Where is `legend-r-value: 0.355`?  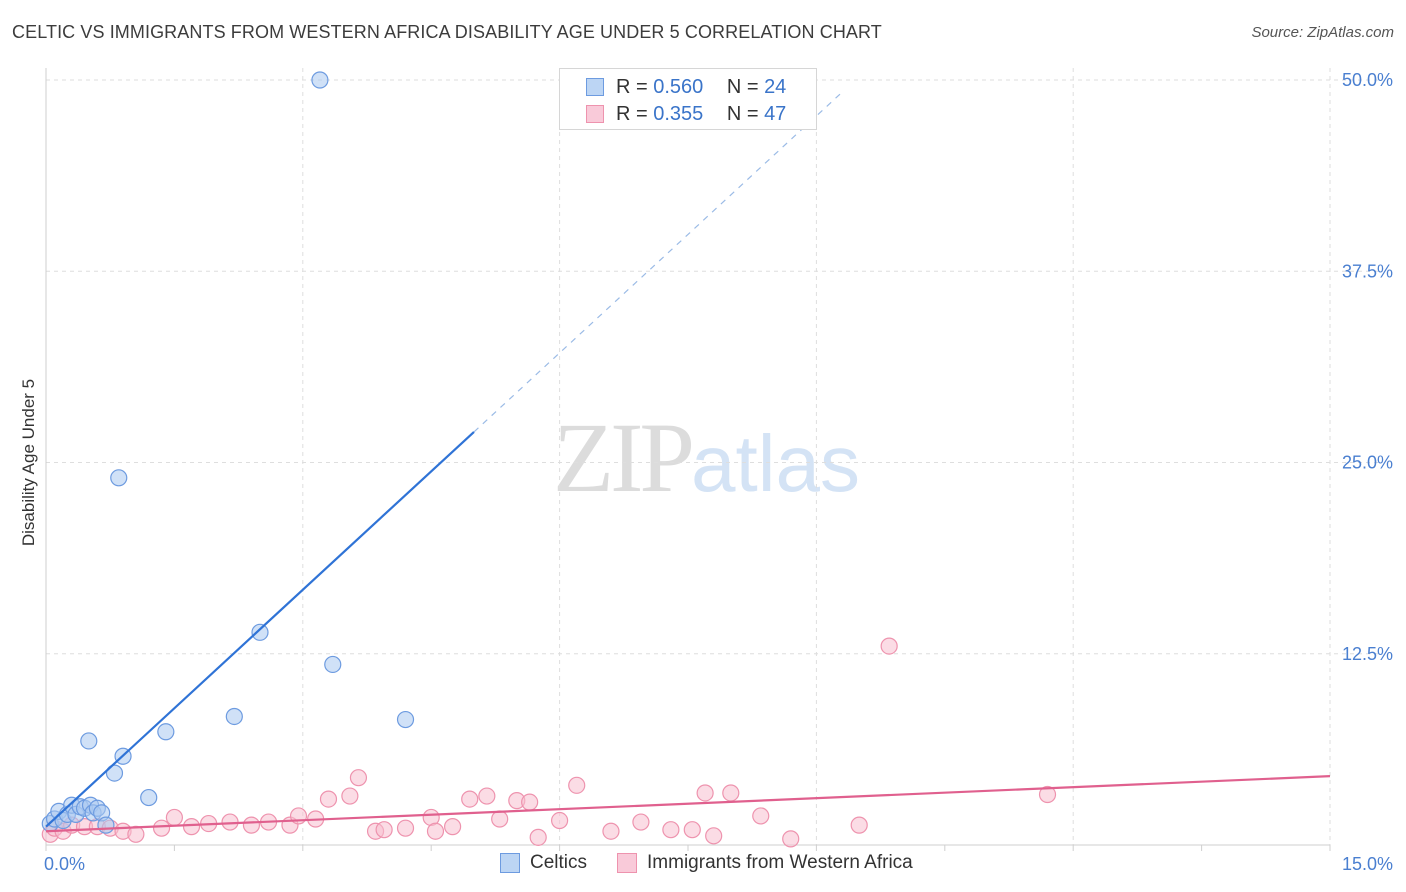
legend-r-value: 0.355 is located at coordinates (678, 113).